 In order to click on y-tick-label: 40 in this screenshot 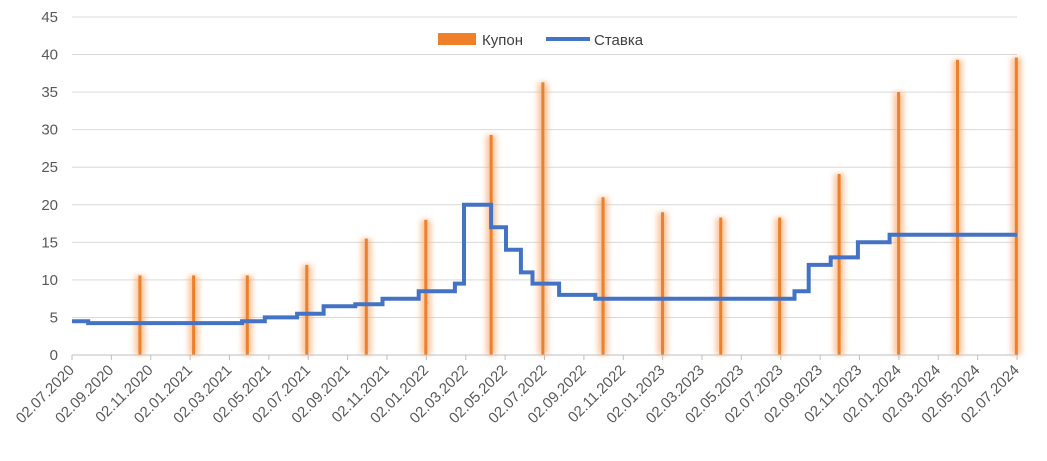, I will do `click(49, 55)`.